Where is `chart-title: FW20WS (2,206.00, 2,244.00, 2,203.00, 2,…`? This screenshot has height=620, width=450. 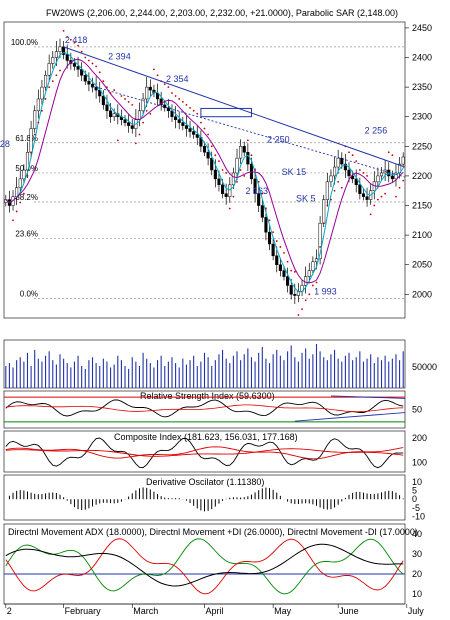
chart-title: FW20WS (2,206.00, 2,244.00, 2,203.00, 2,… is located at coordinates (222, 13).